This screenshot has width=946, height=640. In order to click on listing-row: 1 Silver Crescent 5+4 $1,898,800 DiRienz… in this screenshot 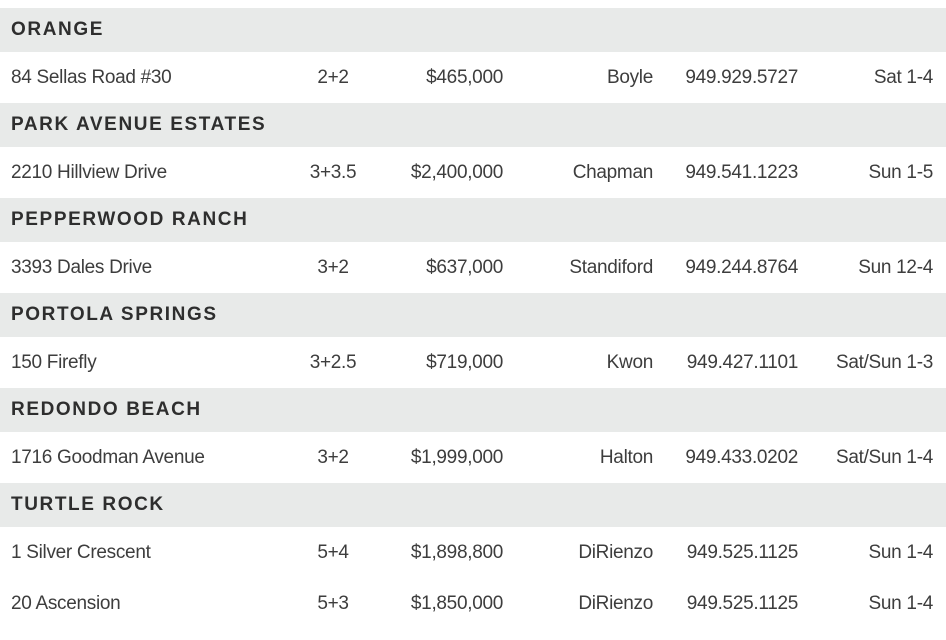, I will do `click(473, 552)`.